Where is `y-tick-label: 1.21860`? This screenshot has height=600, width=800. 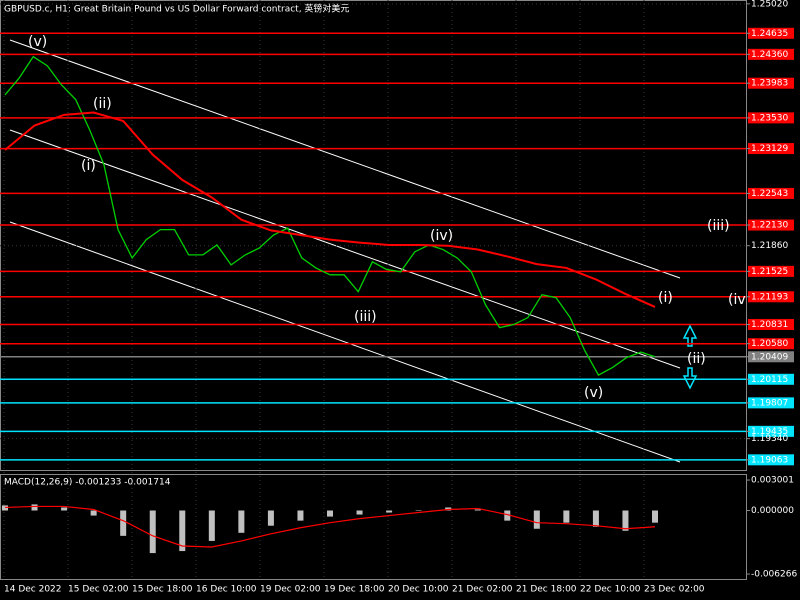 y-tick-label: 1.21860 is located at coordinates (769, 246).